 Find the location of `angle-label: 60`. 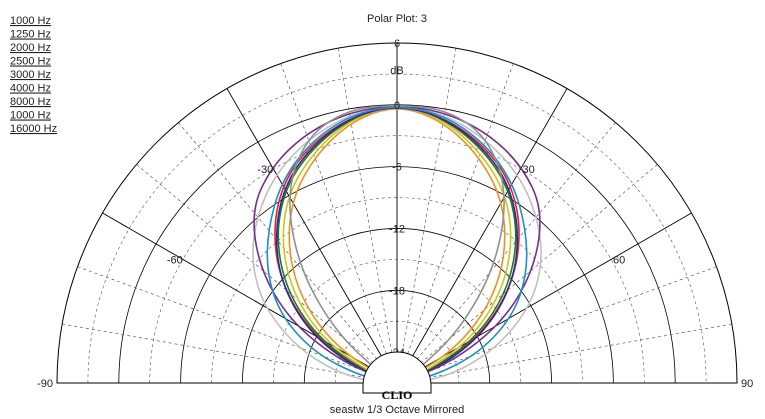

angle-label: 60 is located at coordinates (619, 260).